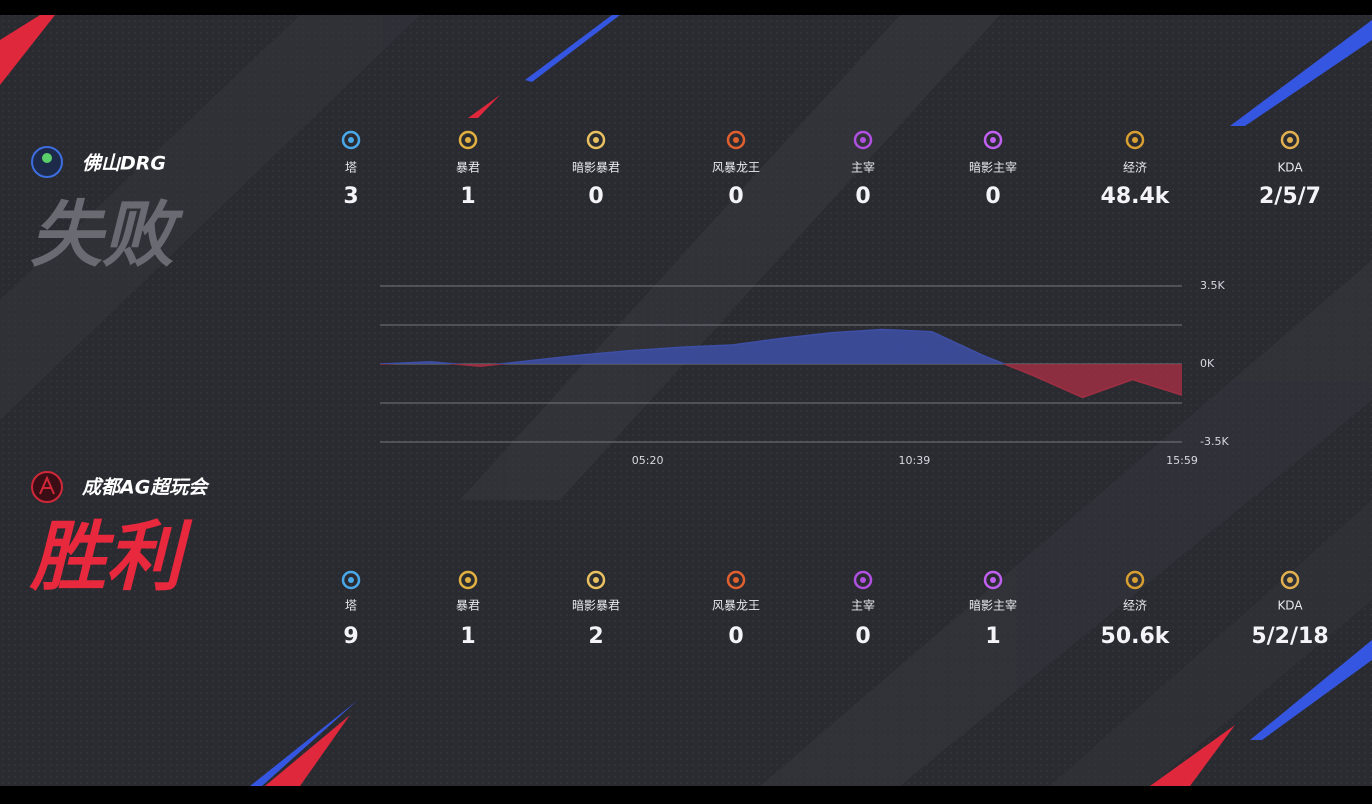 Image resolution: width=1372 pixels, height=804 pixels. What do you see at coordinates (111, 556) in the screenshot?
I see `result: 胜利` at bounding box center [111, 556].